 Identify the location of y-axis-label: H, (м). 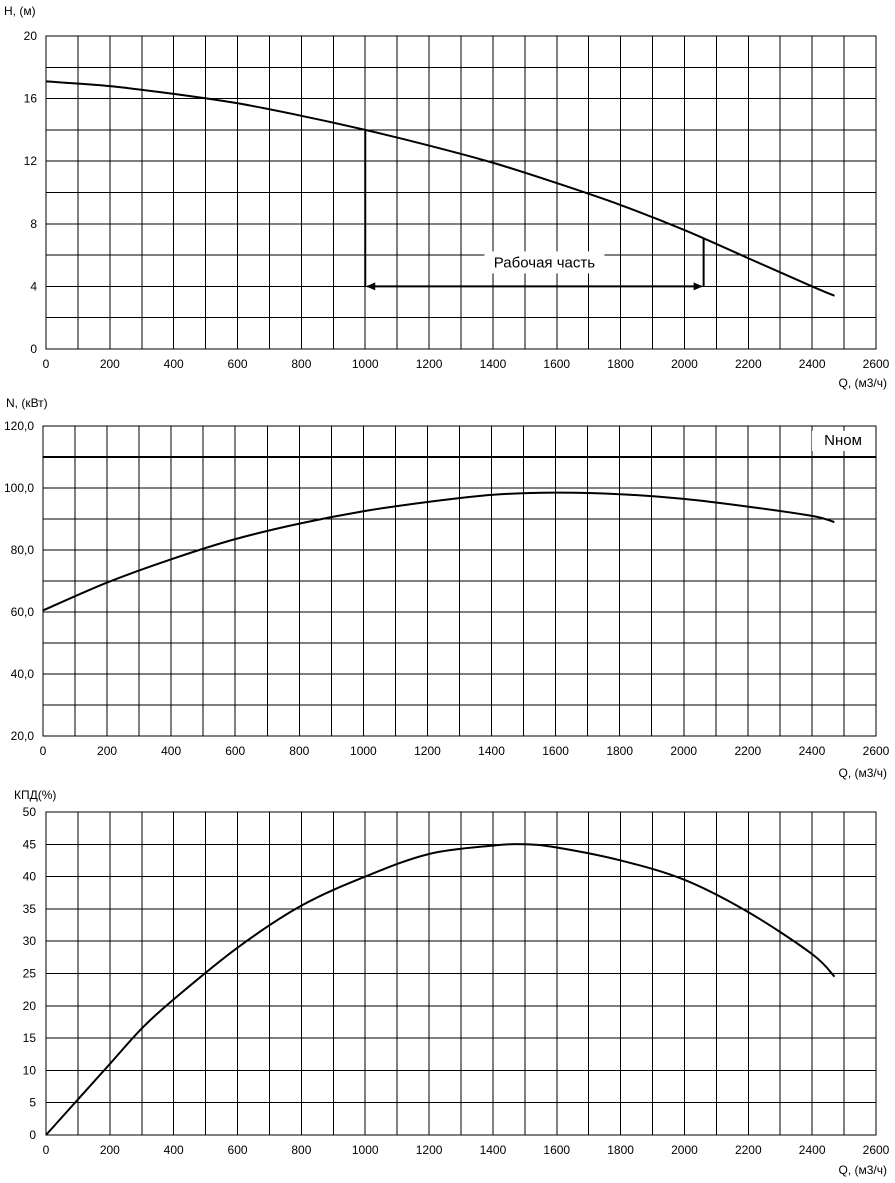
(20, 11).